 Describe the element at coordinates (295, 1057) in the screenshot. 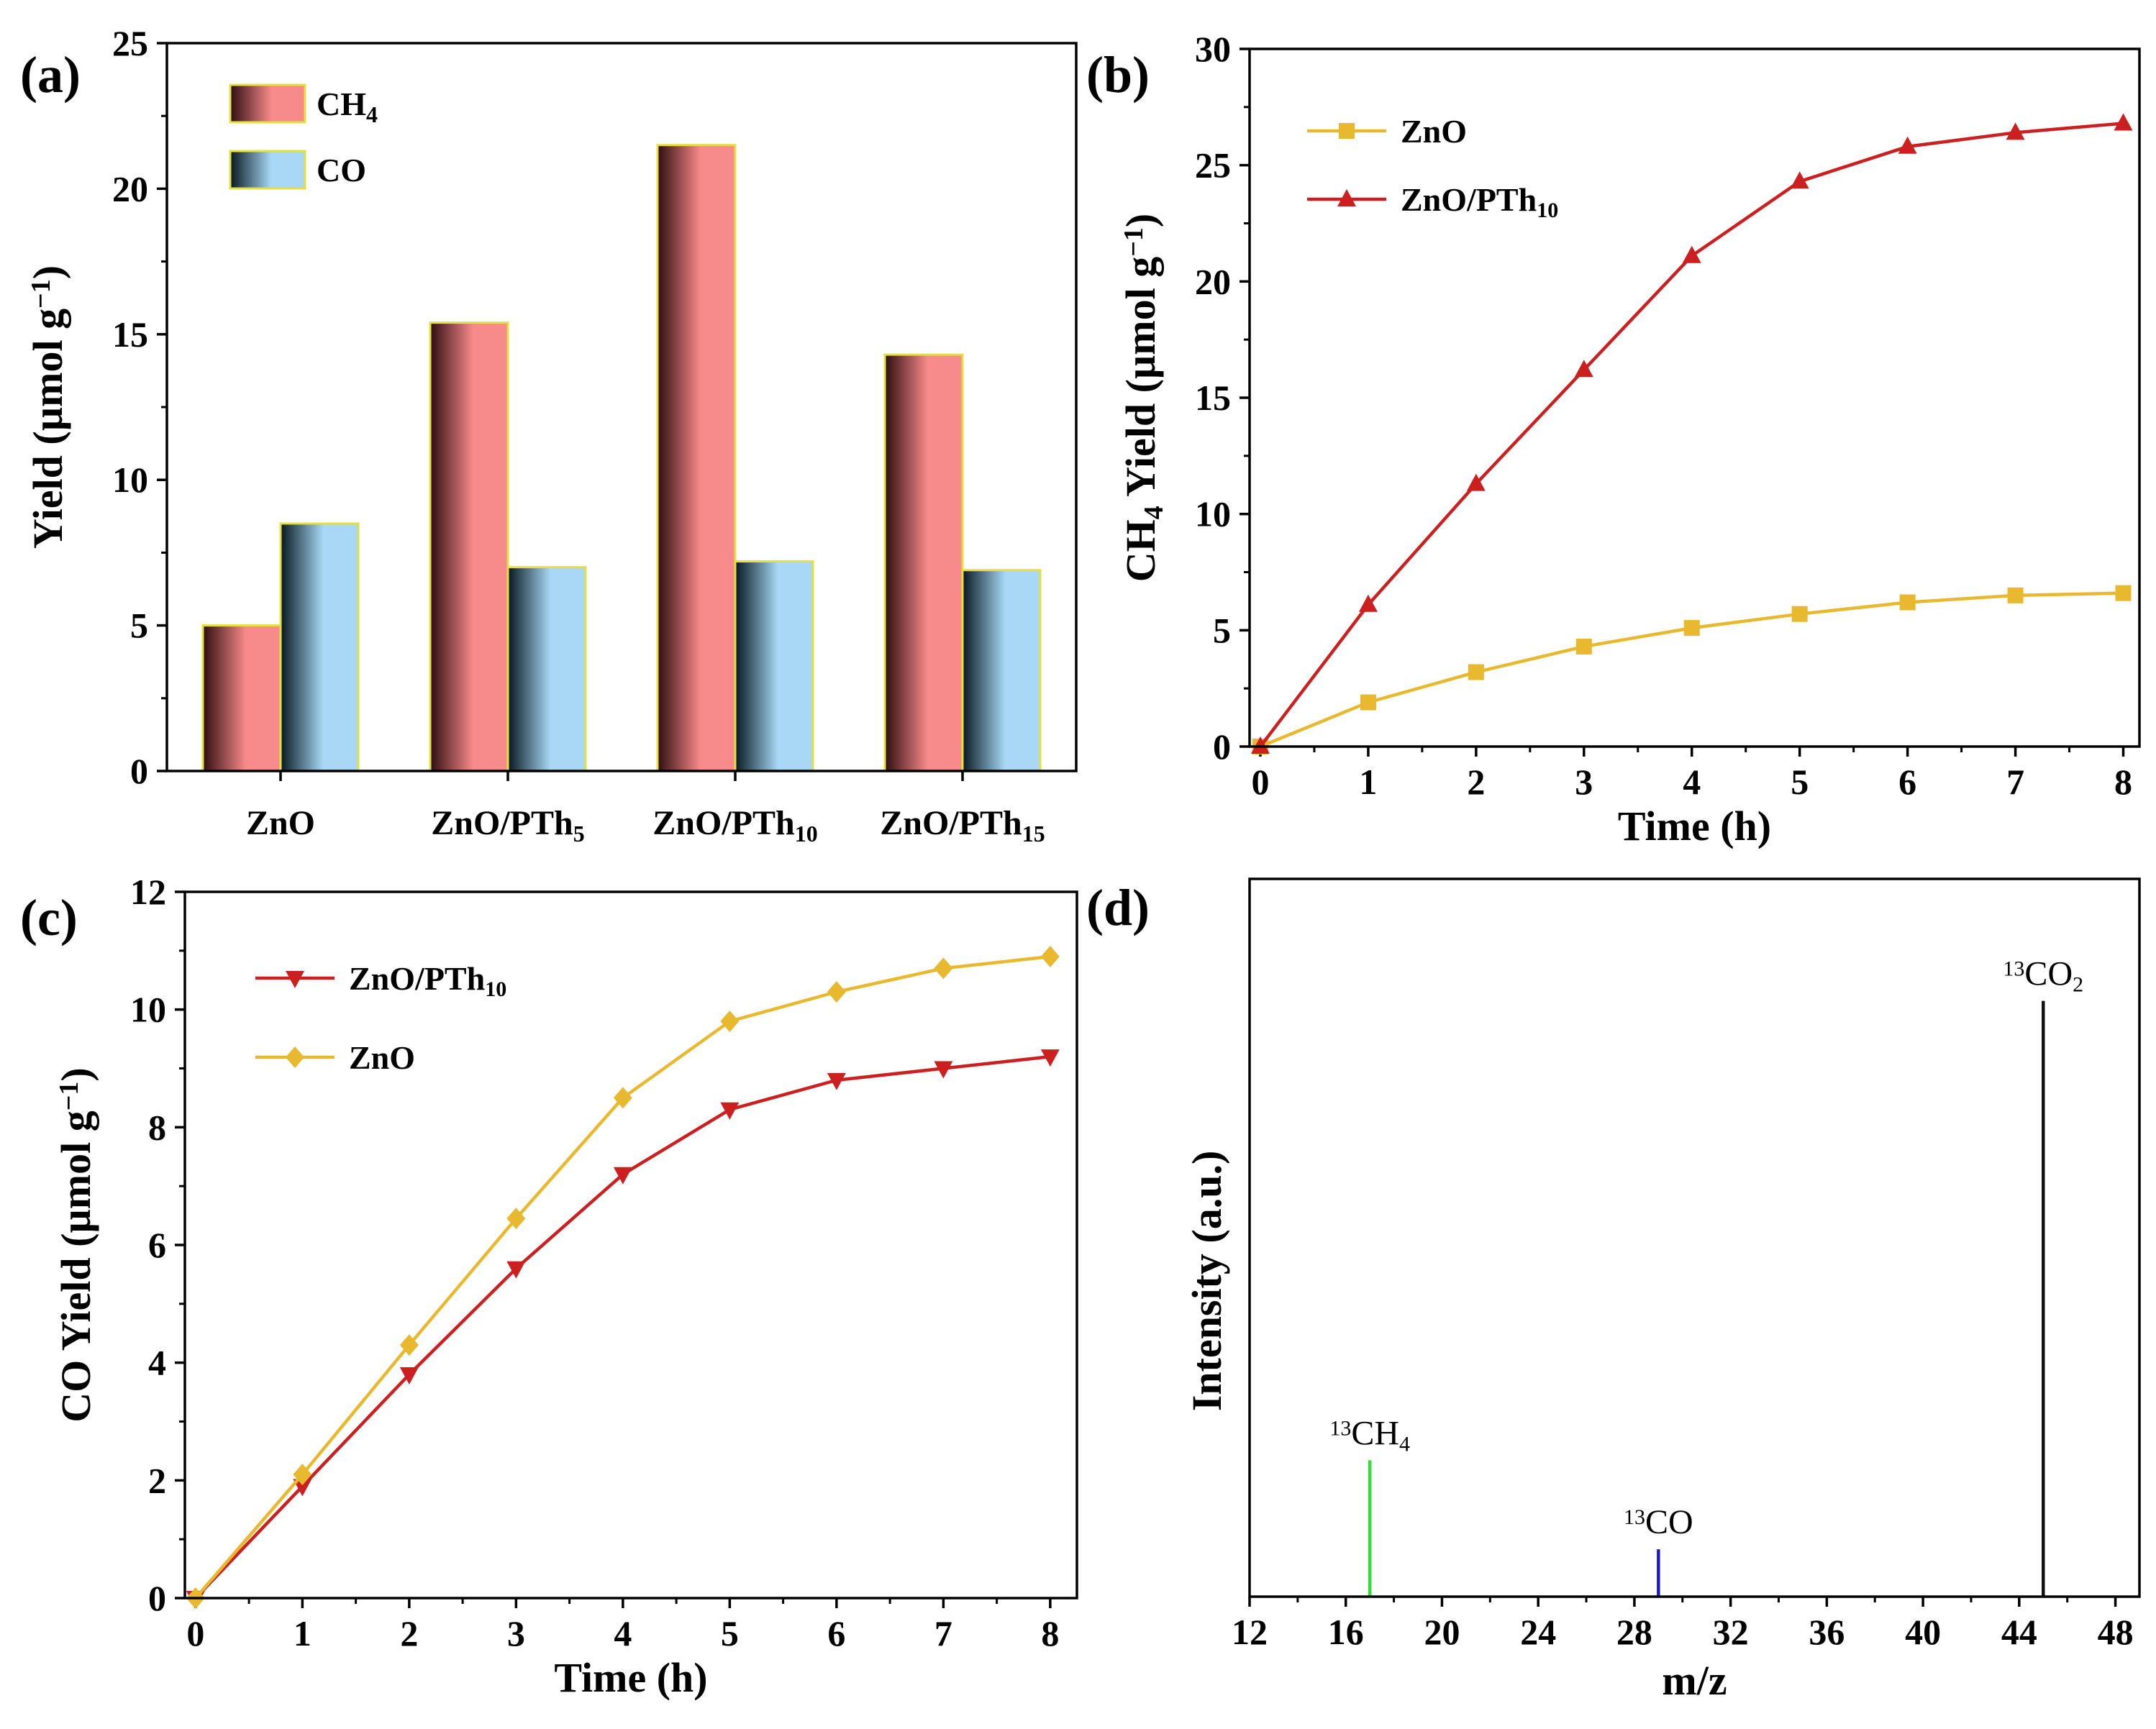

I see `legend-marker-c` at that location.